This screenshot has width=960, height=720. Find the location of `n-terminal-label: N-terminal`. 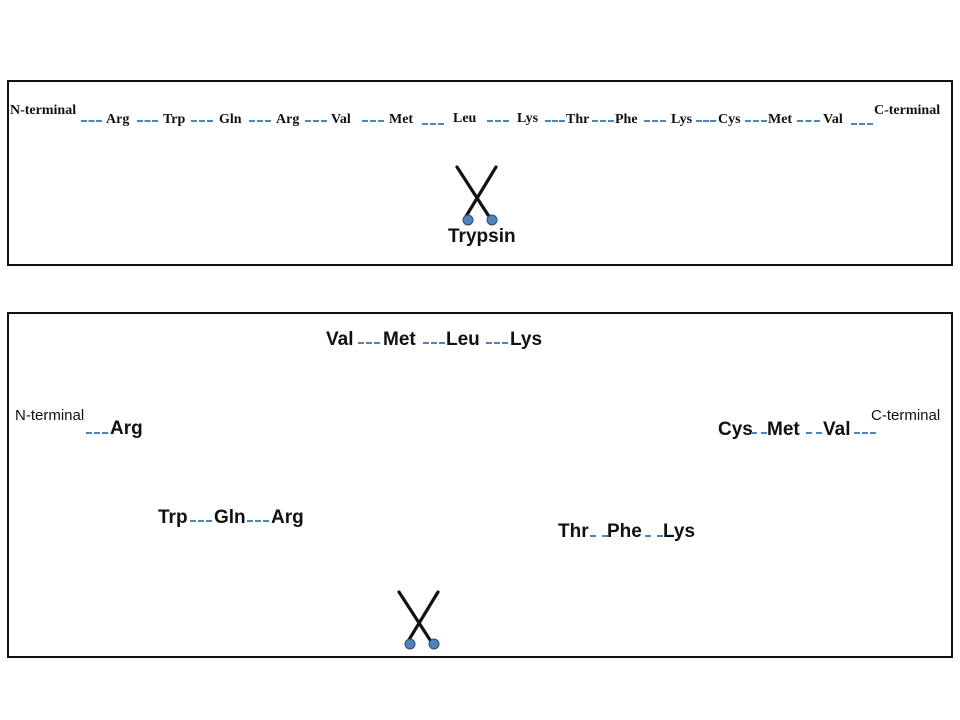

n-terminal-label: N-terminal is located at coordinates (43, 110).